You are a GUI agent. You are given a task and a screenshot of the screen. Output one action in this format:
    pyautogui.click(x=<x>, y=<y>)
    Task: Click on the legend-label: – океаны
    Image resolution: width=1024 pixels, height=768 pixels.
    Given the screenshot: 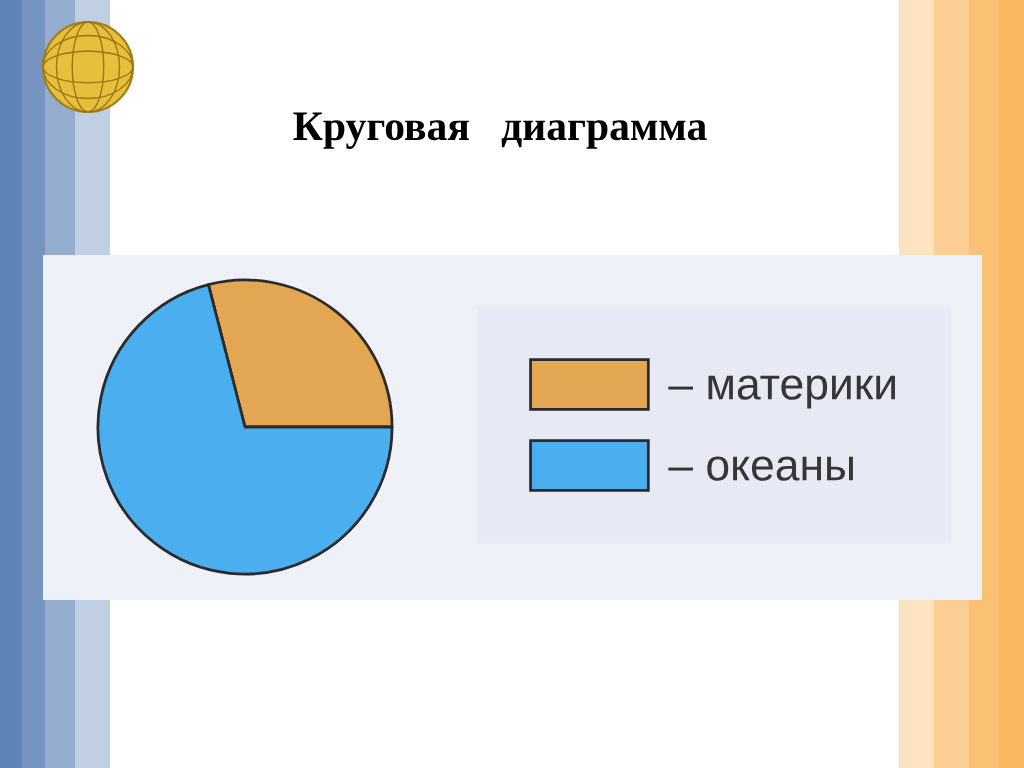 What is the action you would take?
    pyautogui.click(x=760, y=468)
    